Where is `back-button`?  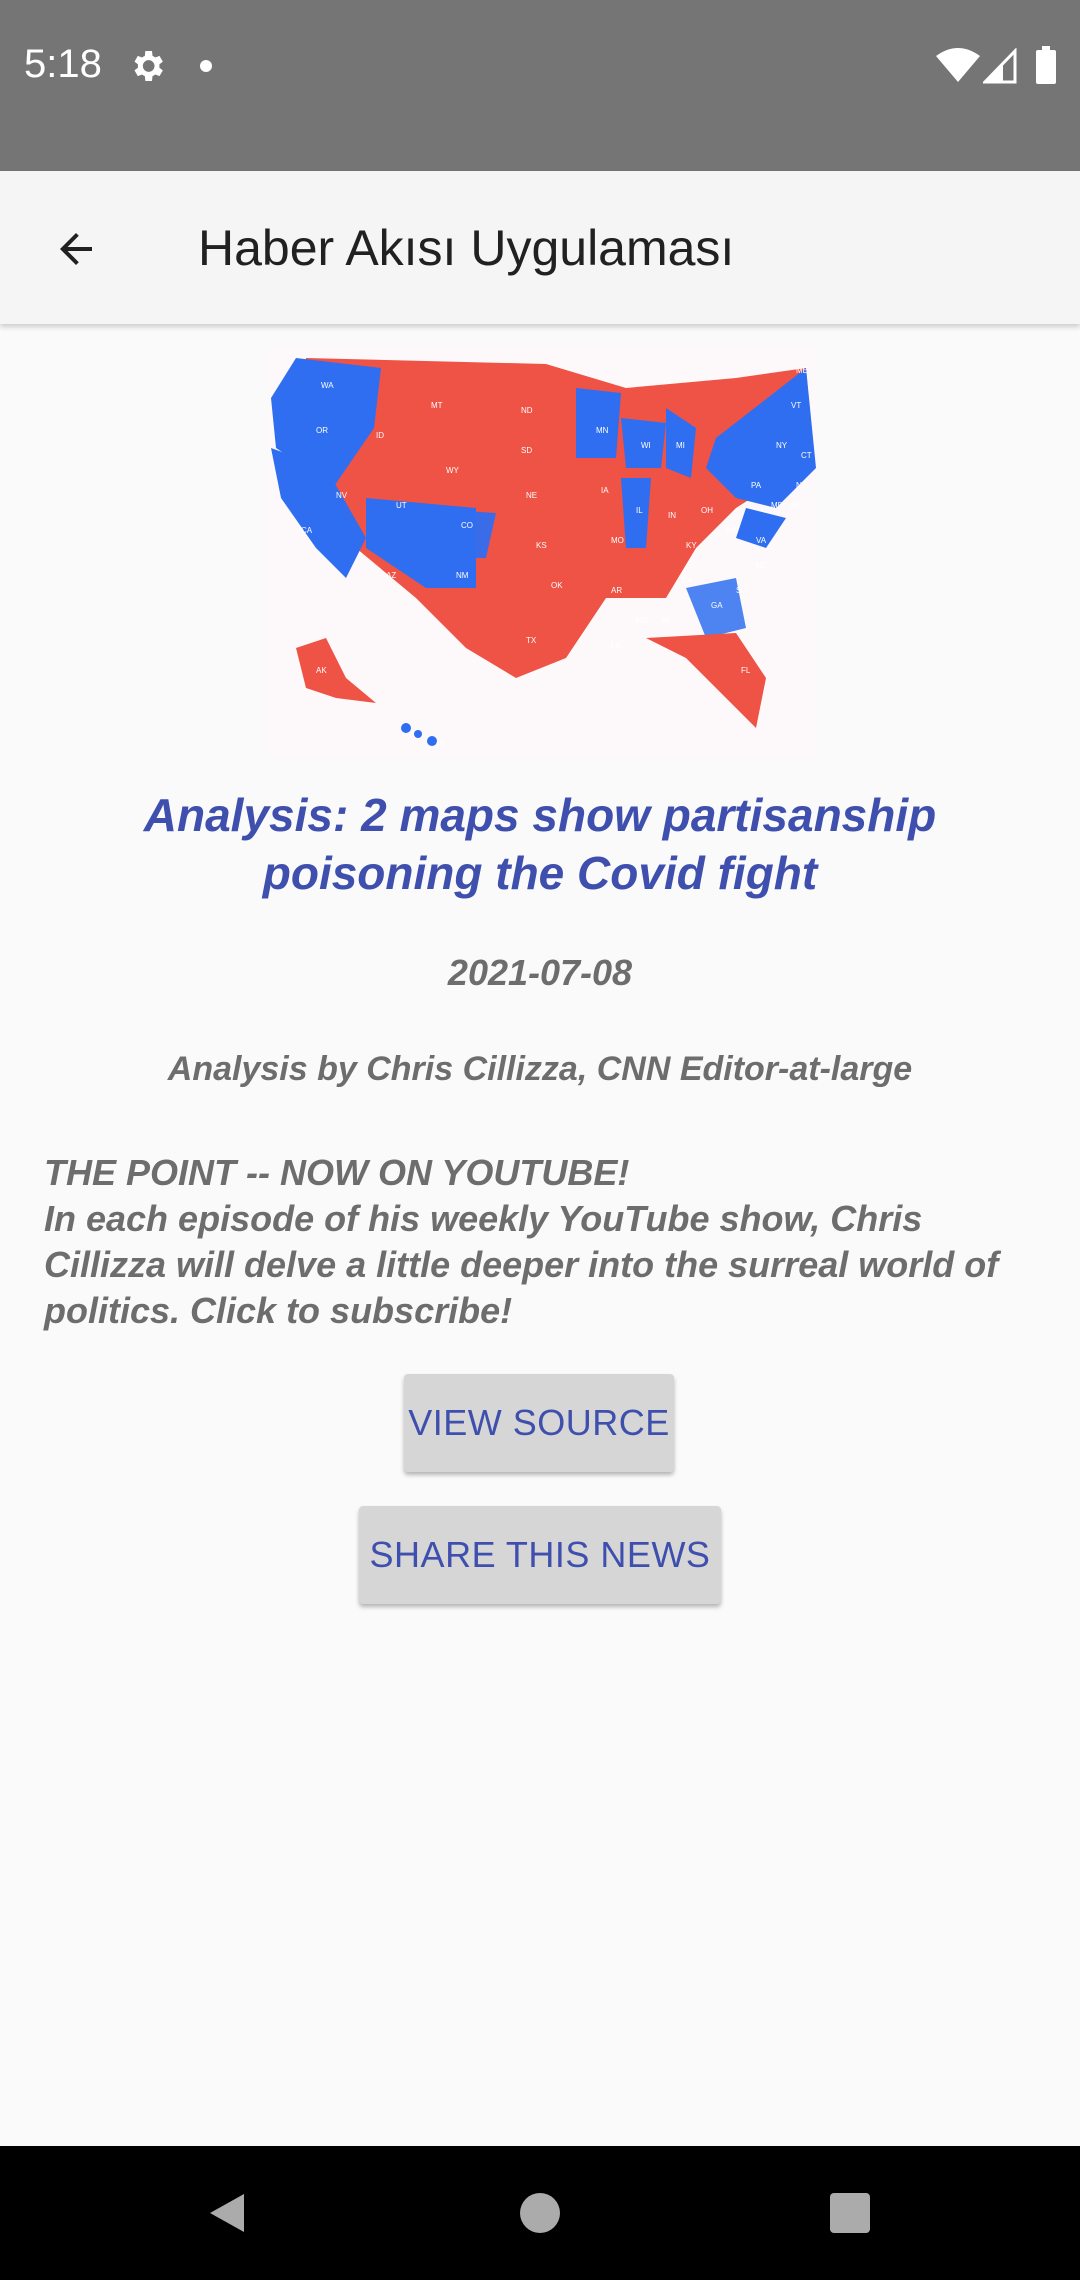 back-button is located at coordinates (76, 249).